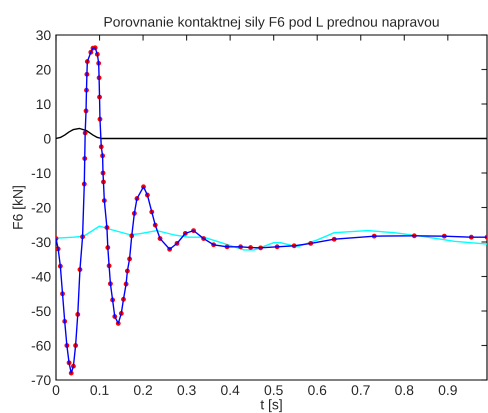 The width and height of the screenshot is (488, 413). I want to click on y-tick-label: 30, so click(43, 35).